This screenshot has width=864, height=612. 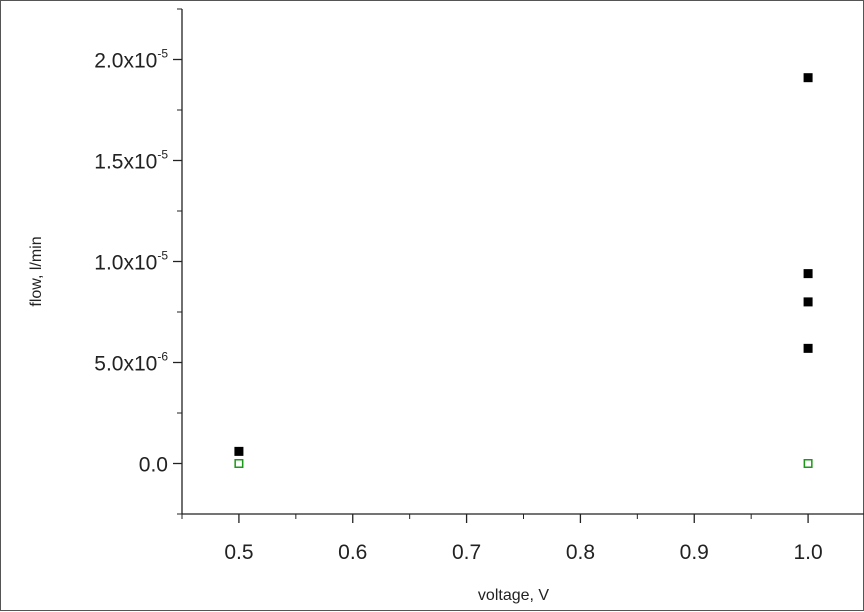 What do you see at coordinates (153, 465) in the screenshot?
I see `y-tick-label: 0.0` at bounding box center [153, 465].